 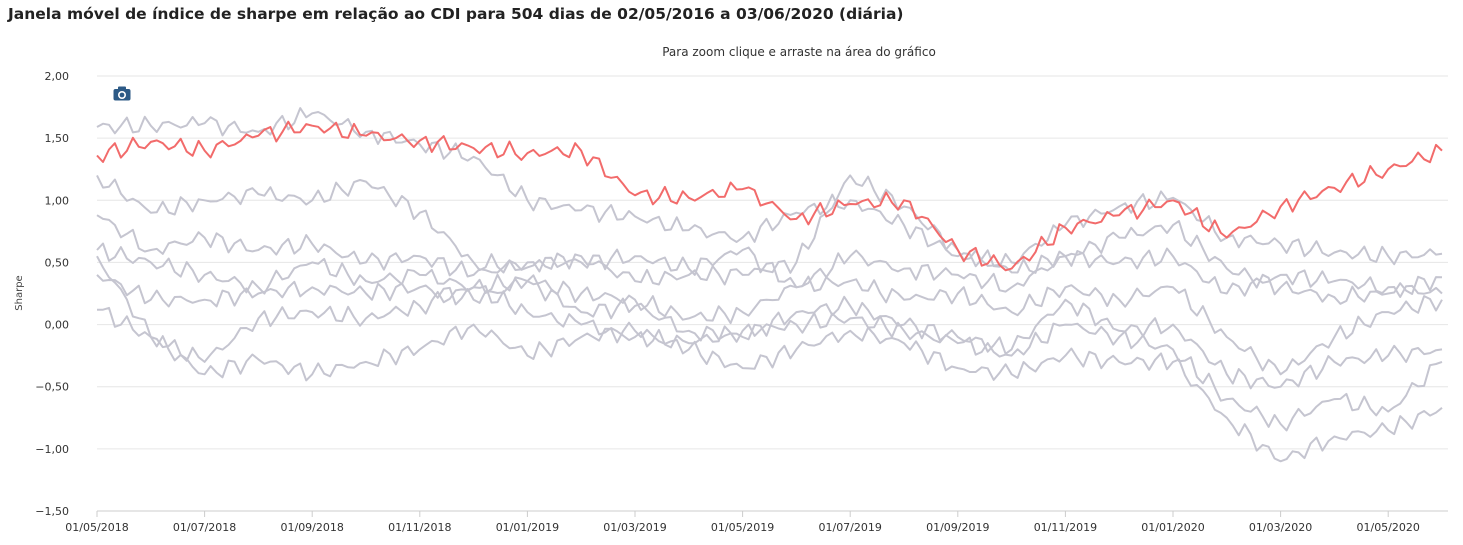 What do you see at coordinates (769, 256) in the screenshot?
I see `series-line` at bounding box center [769, 256].